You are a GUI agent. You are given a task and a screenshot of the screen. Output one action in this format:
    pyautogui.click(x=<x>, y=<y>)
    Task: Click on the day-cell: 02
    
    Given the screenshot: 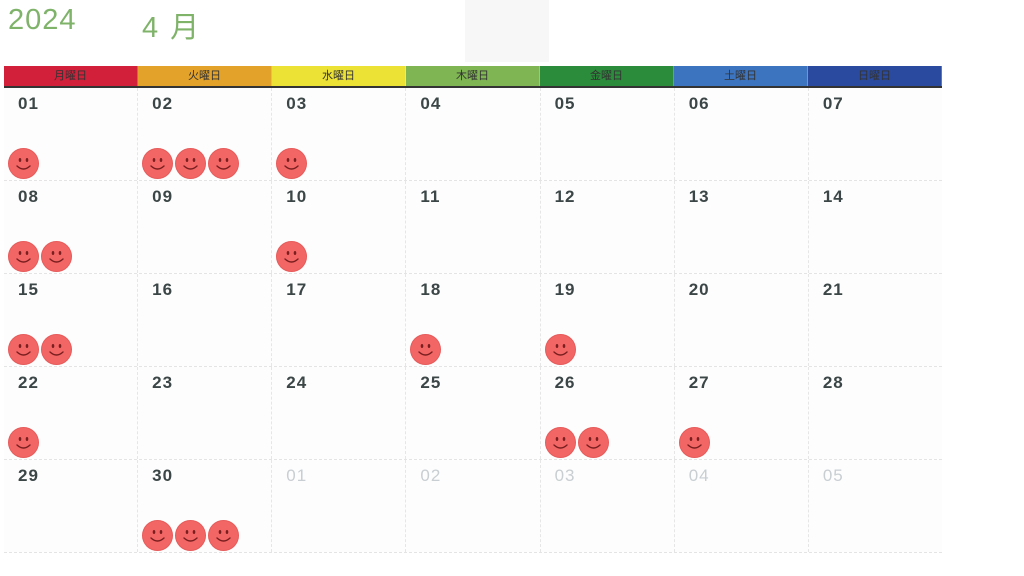 What is the action you would take?
    pyautogui.click(x=205, y=134)
    